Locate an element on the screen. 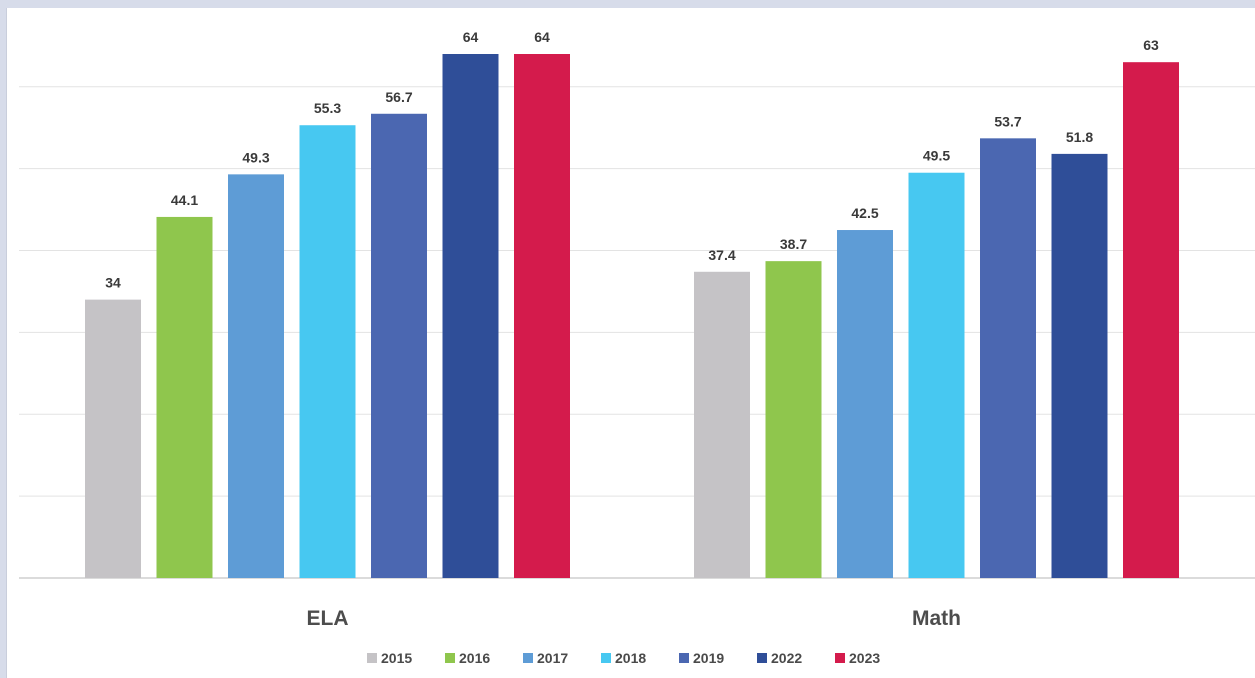 The height and width of the screenshot is (678, 1255). category-label-ela: ELA is located at coordinates (328, 618).